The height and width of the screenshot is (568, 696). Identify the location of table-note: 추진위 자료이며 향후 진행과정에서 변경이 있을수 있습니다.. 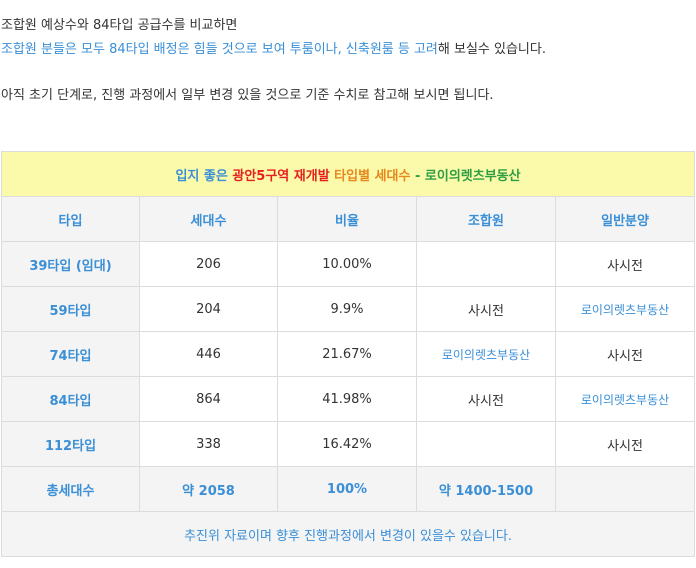
(348, 534).